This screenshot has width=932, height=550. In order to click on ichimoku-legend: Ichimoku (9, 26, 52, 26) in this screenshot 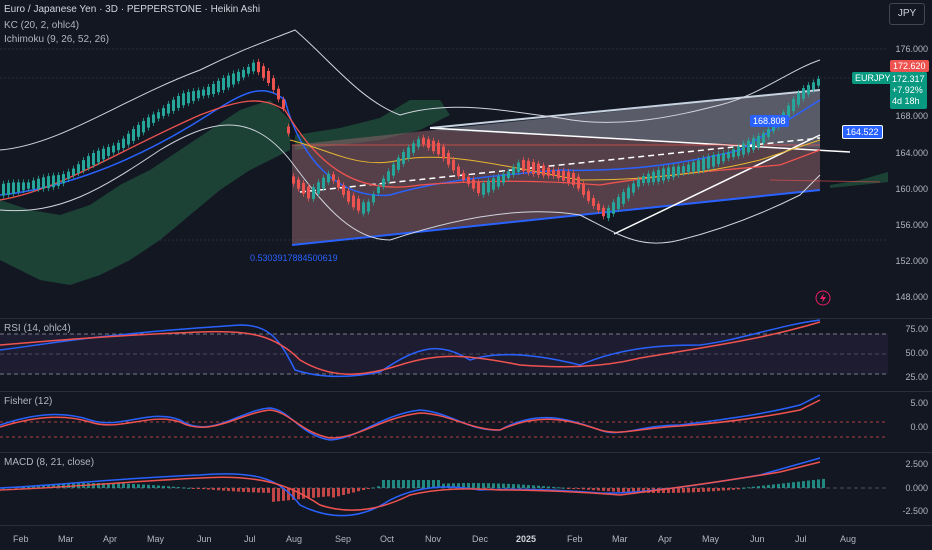, I will do `click(57, 39)`.